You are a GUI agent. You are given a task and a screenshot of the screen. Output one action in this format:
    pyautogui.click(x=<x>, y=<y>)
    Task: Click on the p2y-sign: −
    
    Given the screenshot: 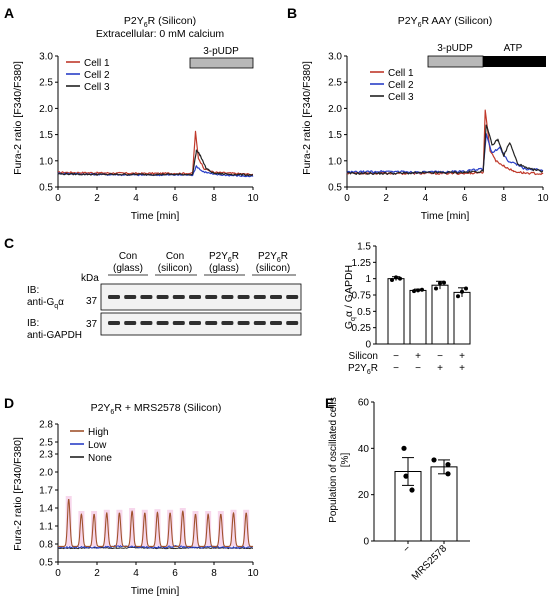 What is the action you would take?
    pyautogui.click(x=396, y=368)
    